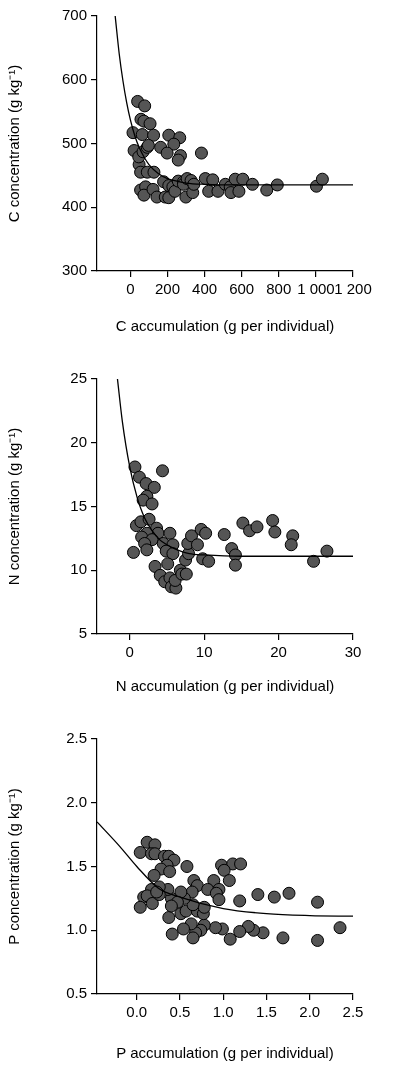  What do you see at coordinates (225, 1053) in the screenshot?
I see `x-axis-title: P accumulation (g per individual)` at bounding box center [225, 1053].